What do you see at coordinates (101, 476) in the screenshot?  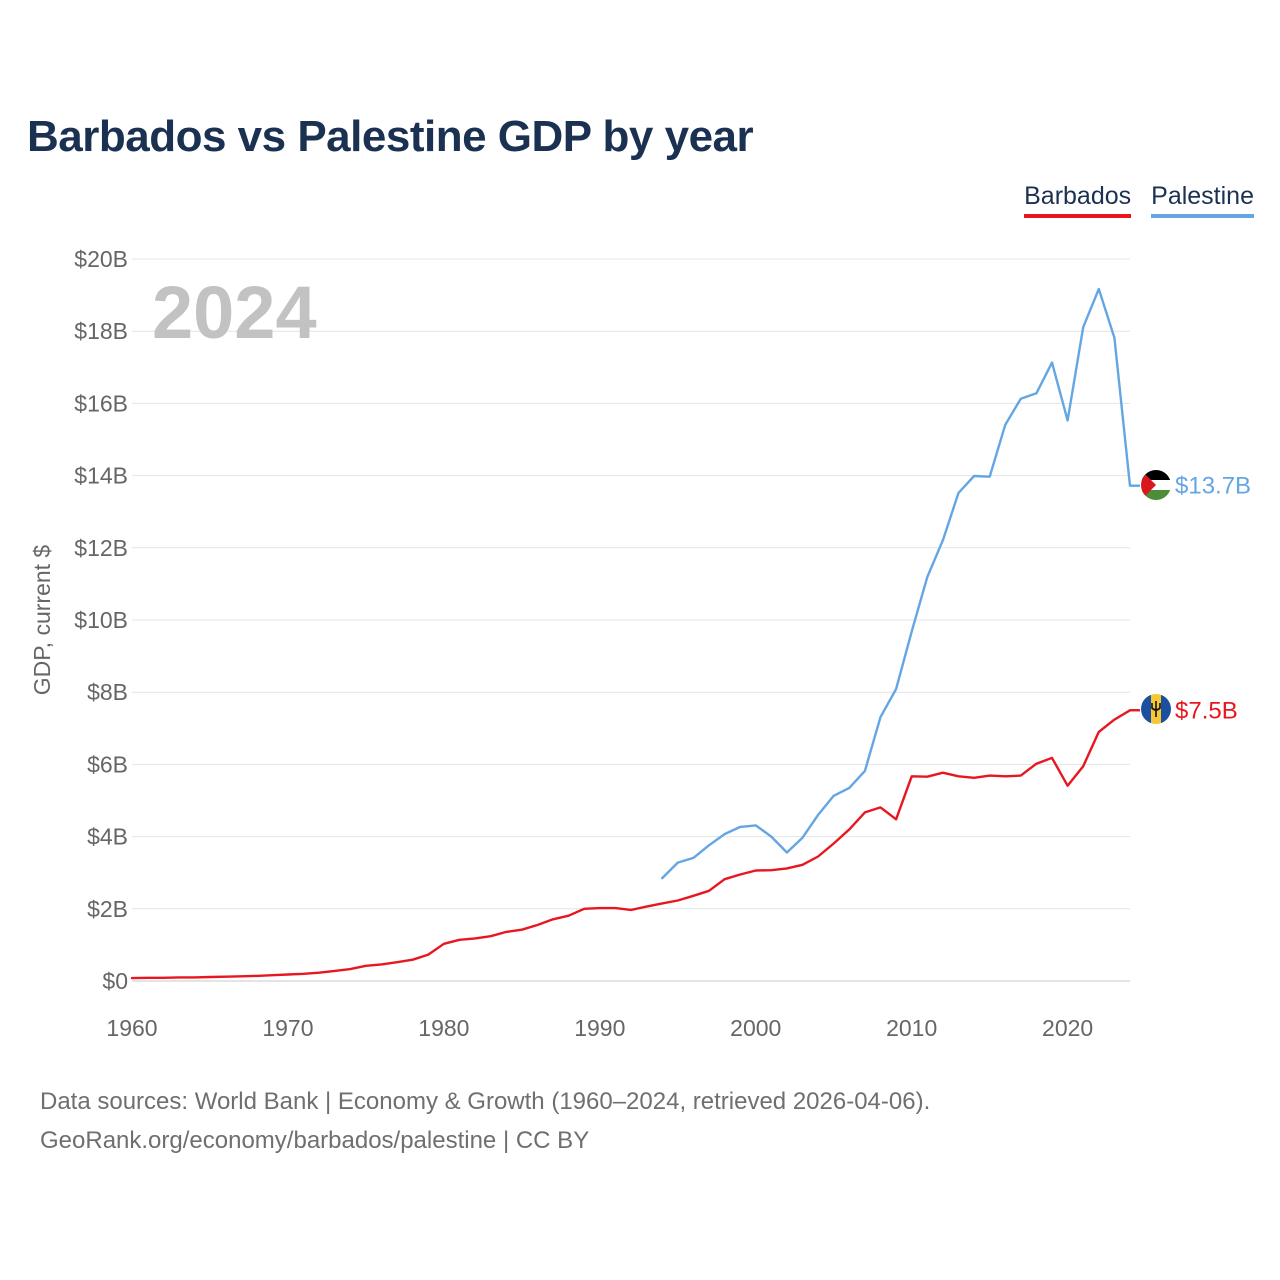 I see `y-tick-label: $14B` at bounding box center [101, 476].